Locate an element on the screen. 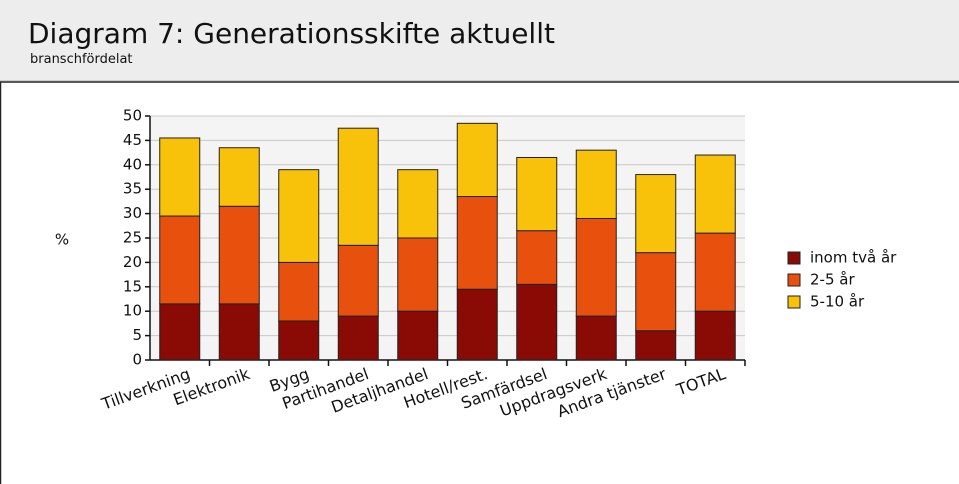 This screenshot has width=959, height=484. y-tick-label: 25 is located at coordinates (132, 238).